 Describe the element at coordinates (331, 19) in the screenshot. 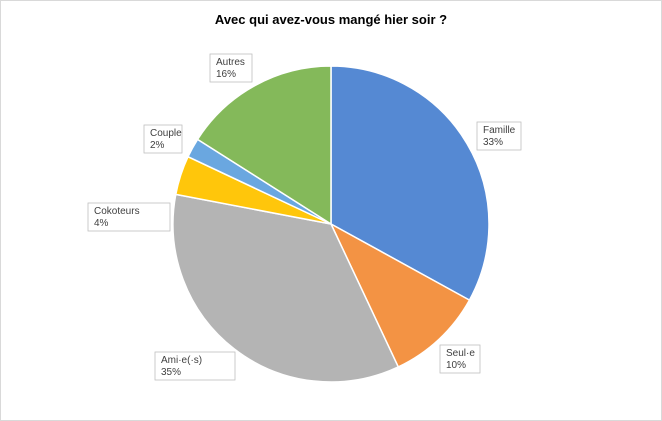

I see `chart-title: Avec qui avez-vous mangé hier soir ?` at that location.